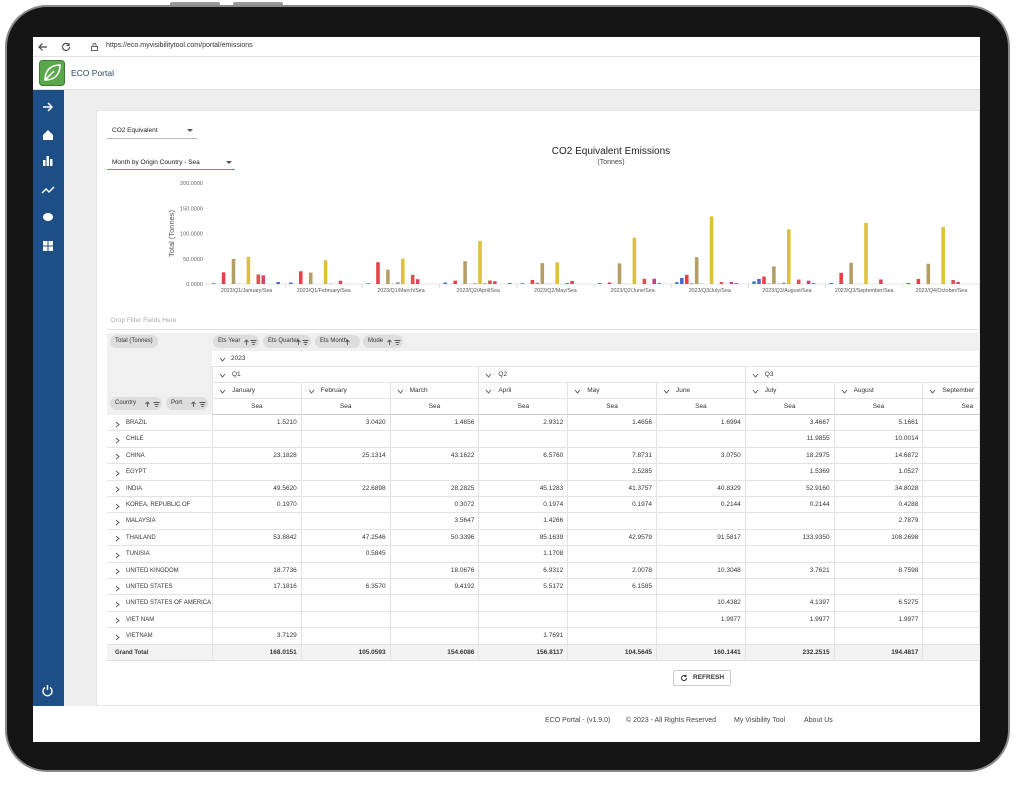  Describe the element at coordinates (193, 260) in the screenshot. I see `y-tick-label: 50.0000` at that location.